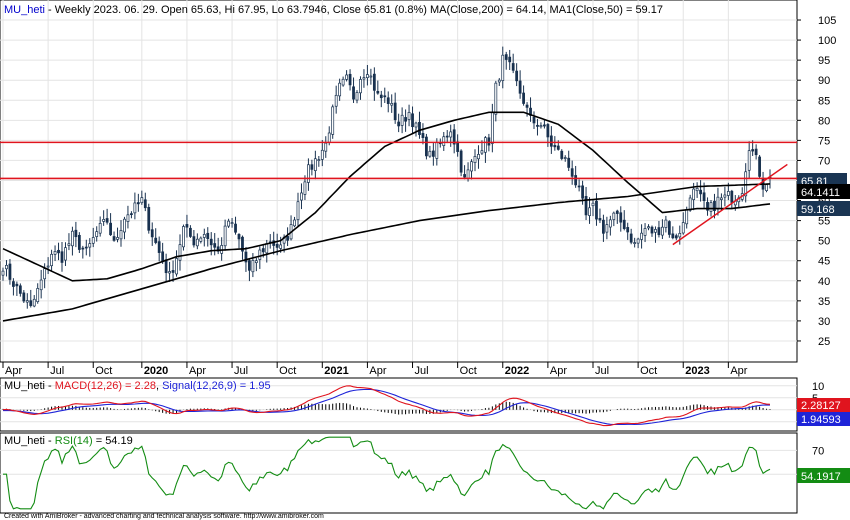 Image resolution: width=850 pixels, height=520 pixels. Describe the element at coordinates (821, 420) in the screenshot. I see `signal-badge: 1.94593` at that location.